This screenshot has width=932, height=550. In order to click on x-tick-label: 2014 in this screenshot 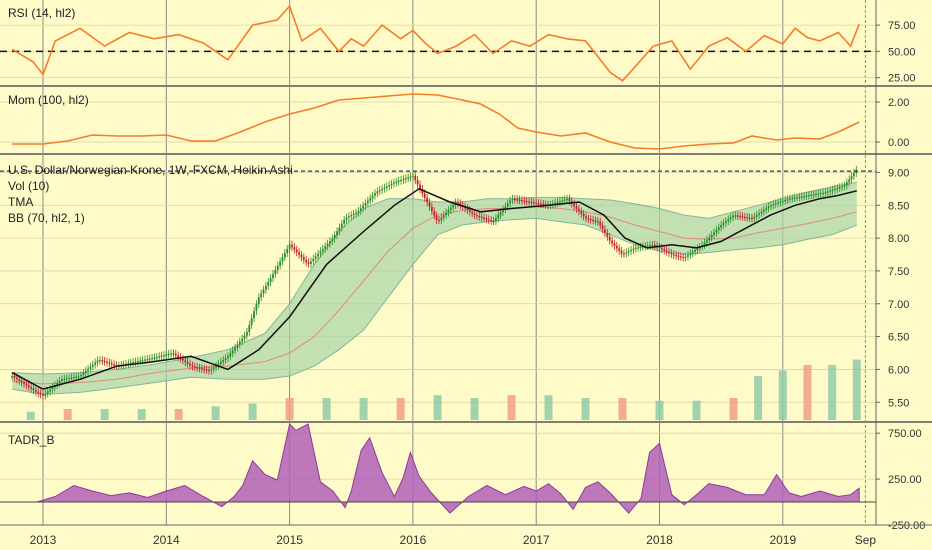, I will do `click(166, 540)`.